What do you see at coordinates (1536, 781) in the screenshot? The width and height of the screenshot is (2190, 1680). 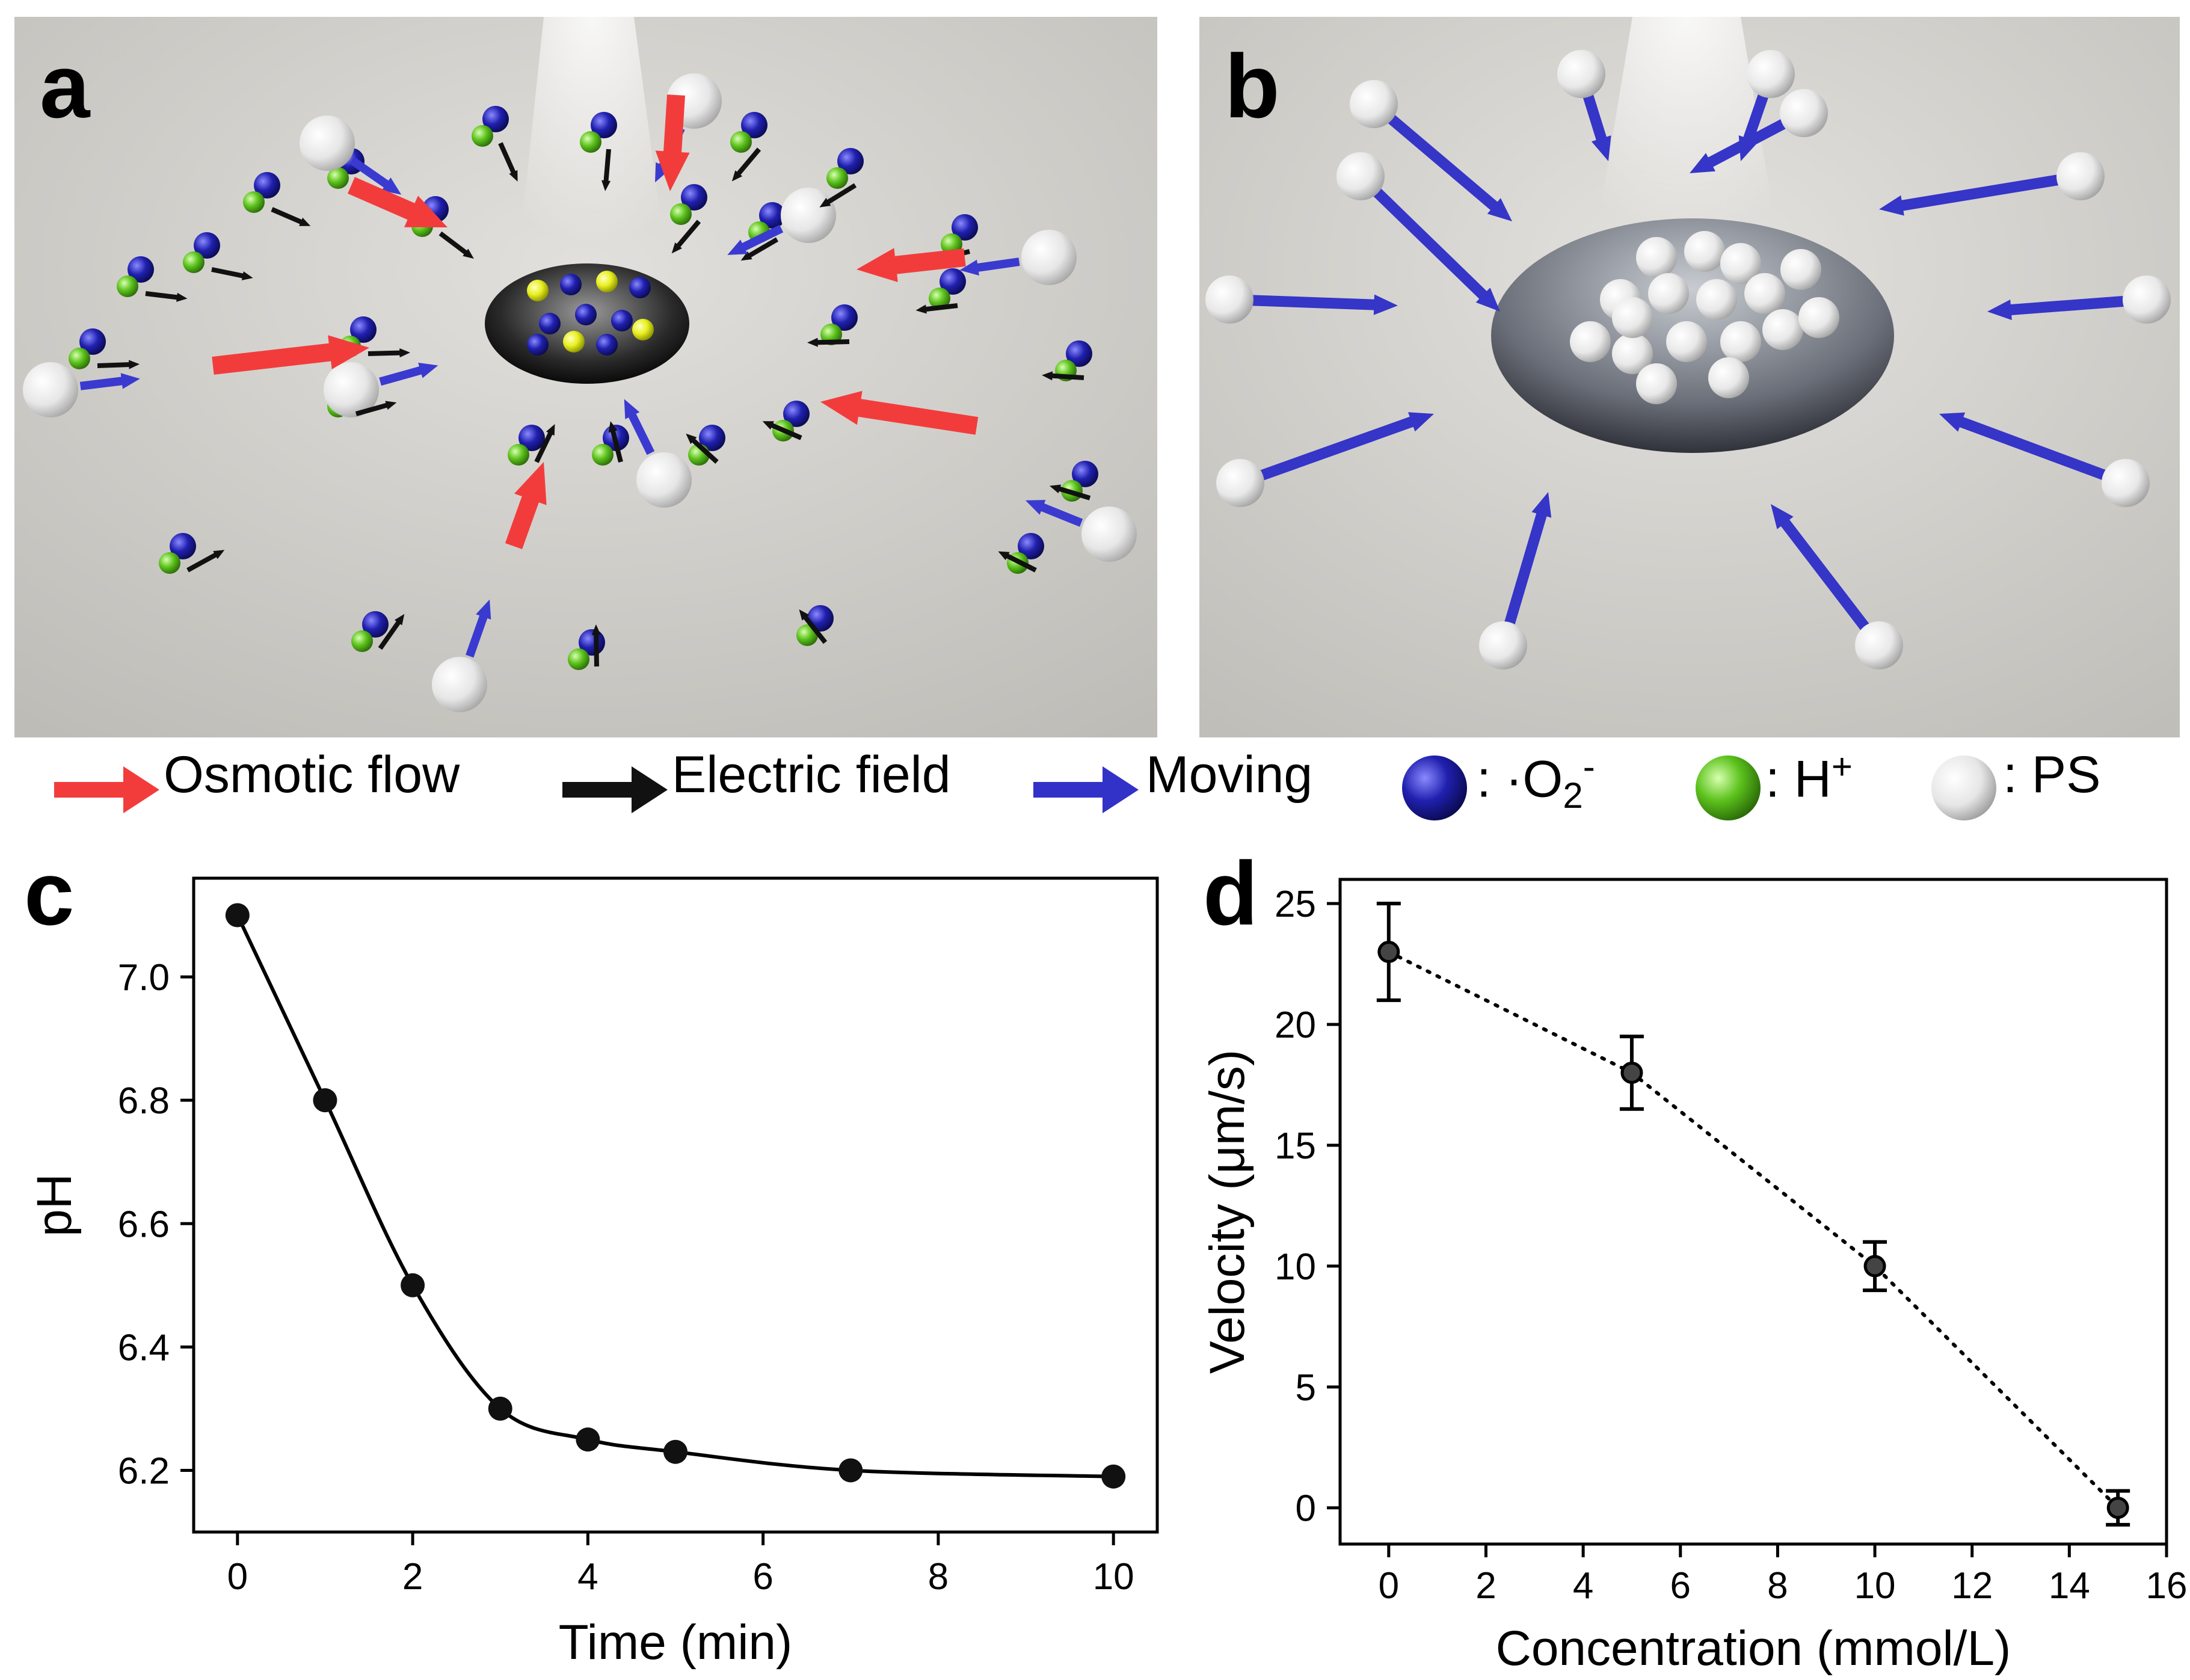 I see `legend-superoxide: : ·O2-` at bounding box center [1536, 781].